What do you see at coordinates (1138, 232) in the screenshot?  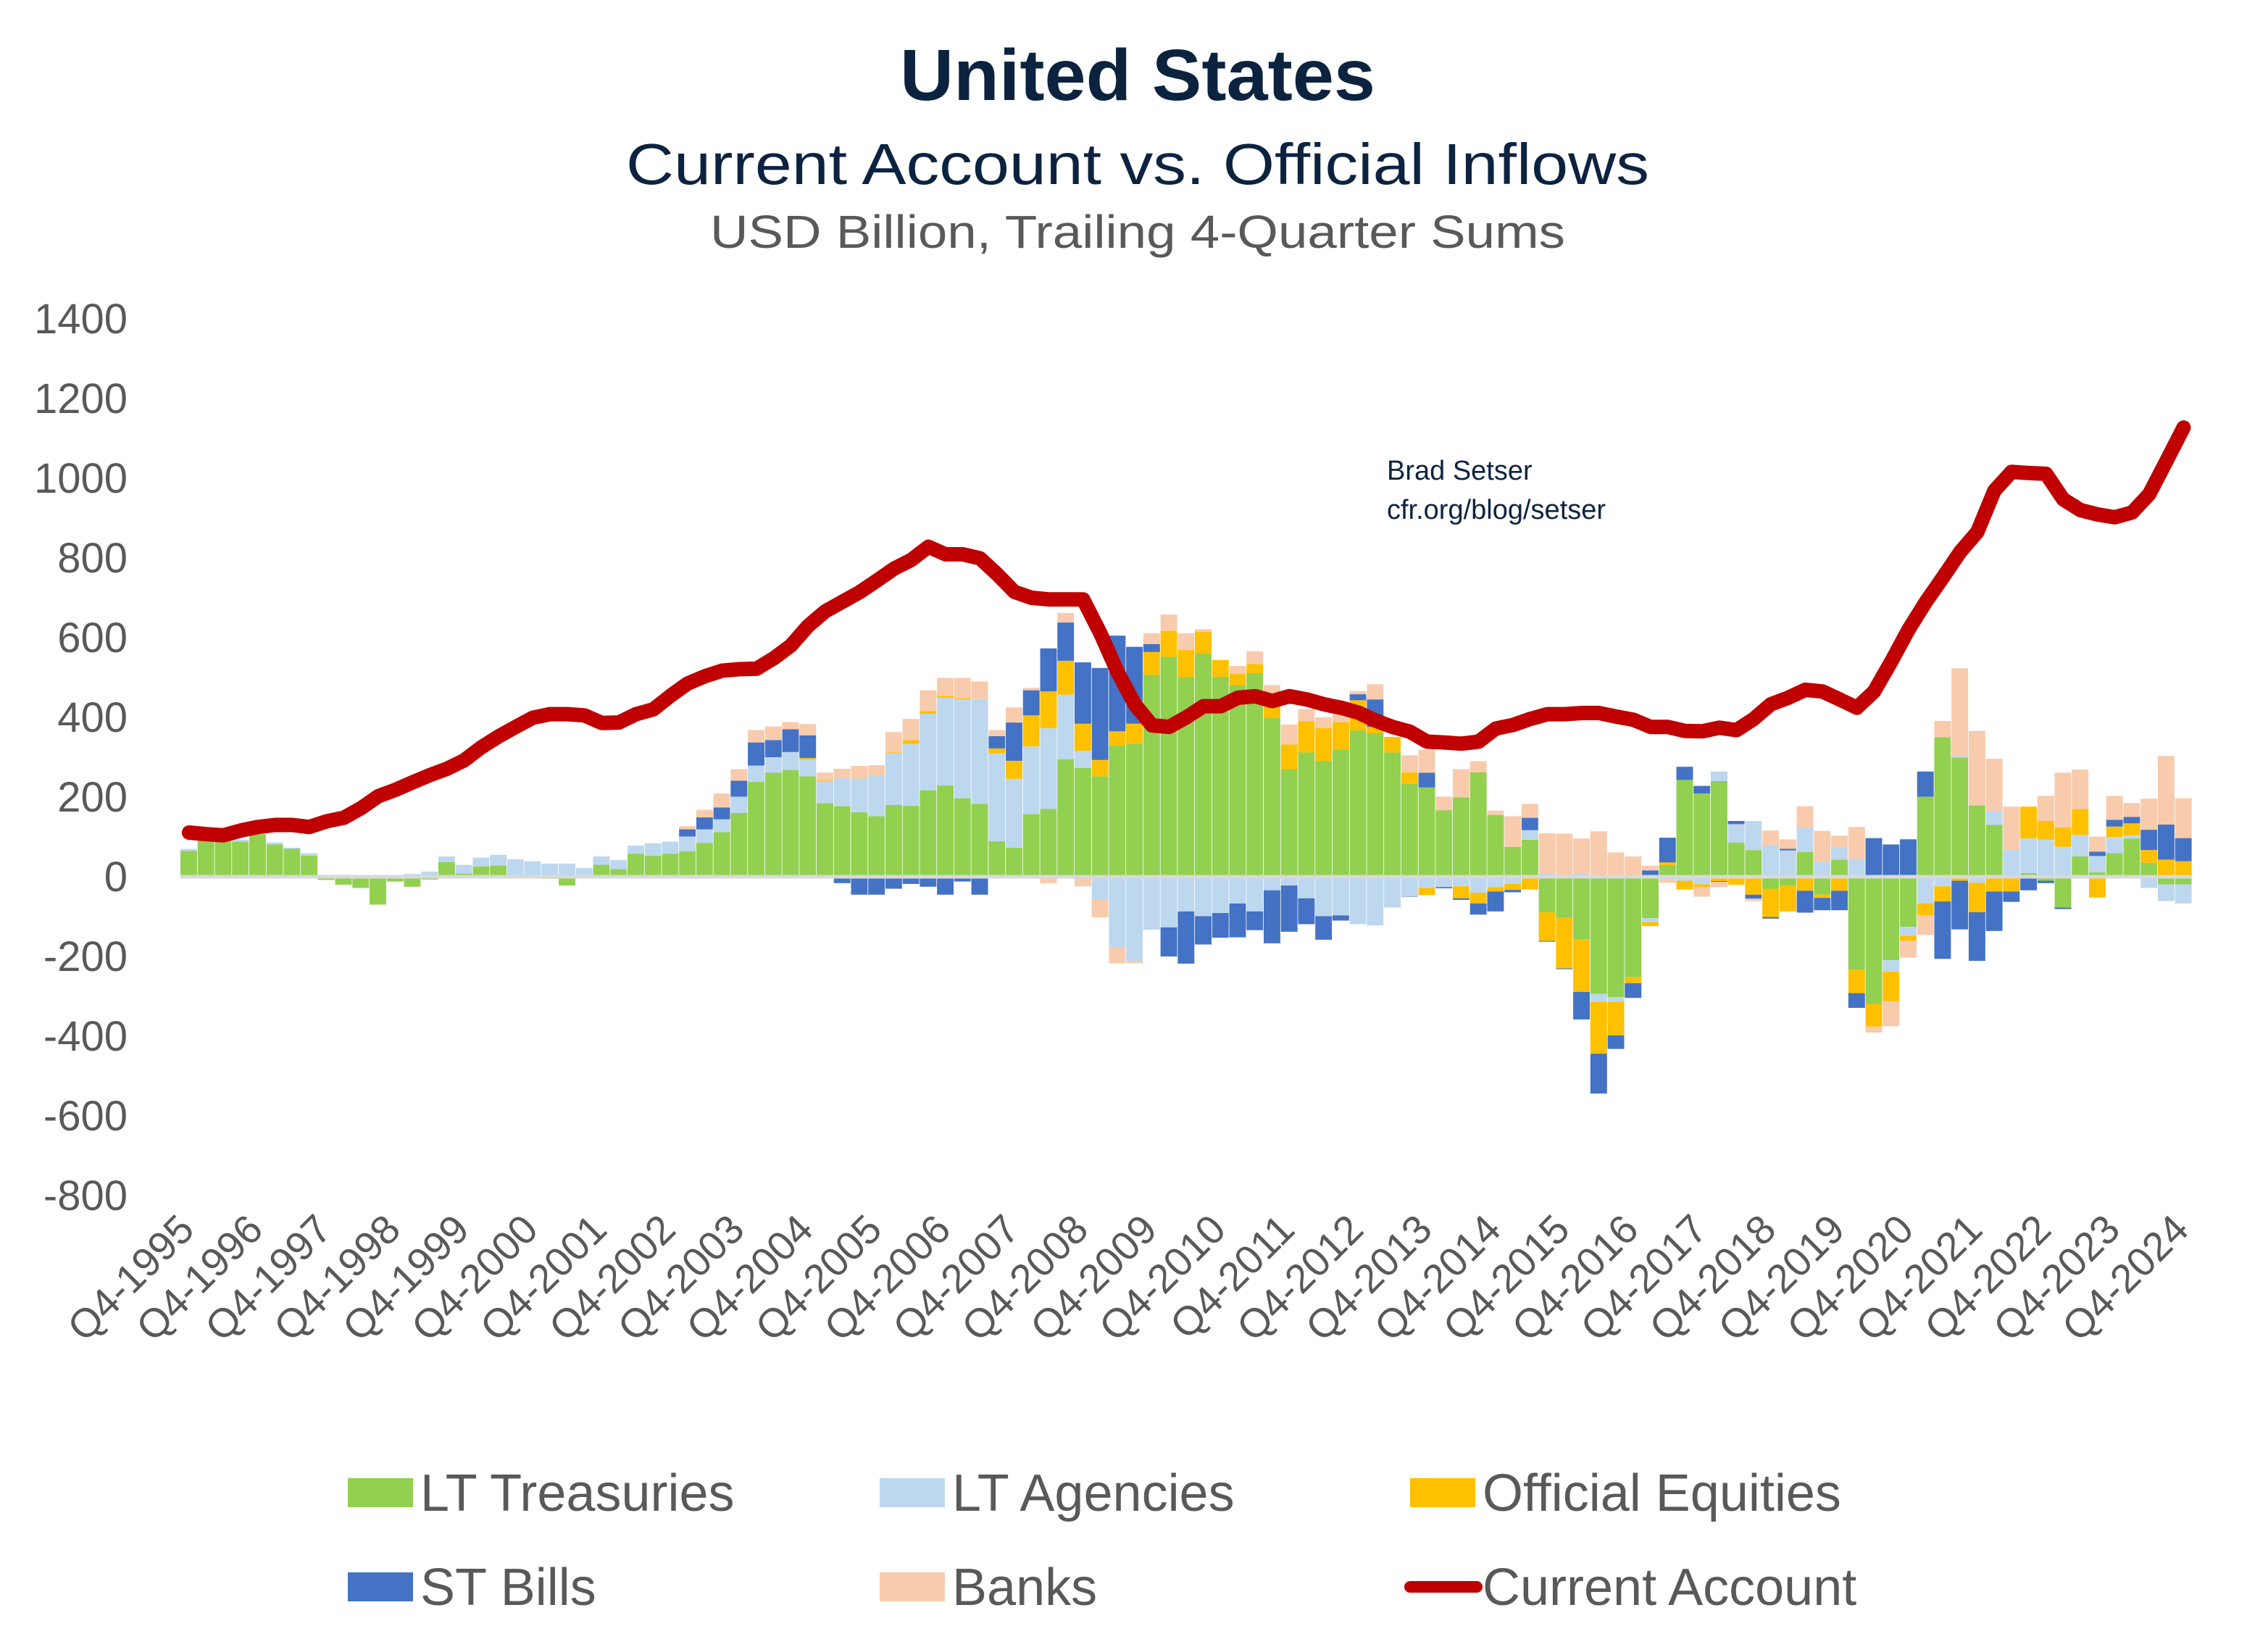 I see `chart-units: USD Billion, Trailing 4-Quarter Sums` at bounding box center [1138, 232].